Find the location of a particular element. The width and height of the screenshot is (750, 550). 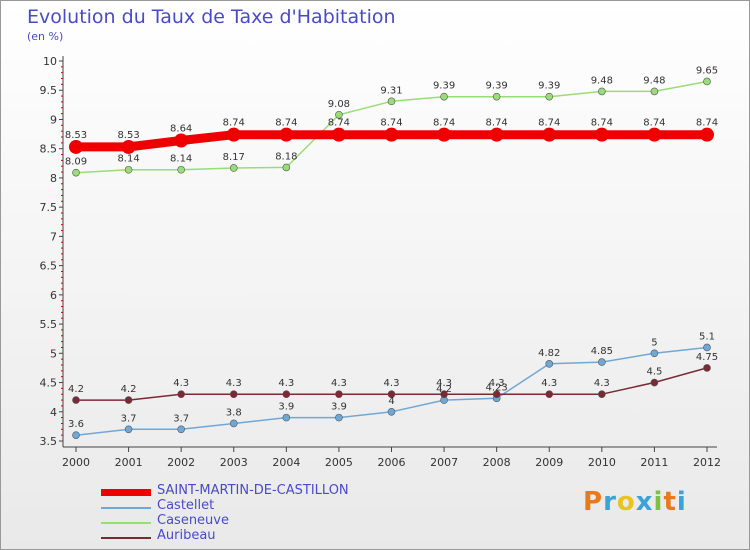

y-tick-label: 7.5 is located at coordinates (49, 207).